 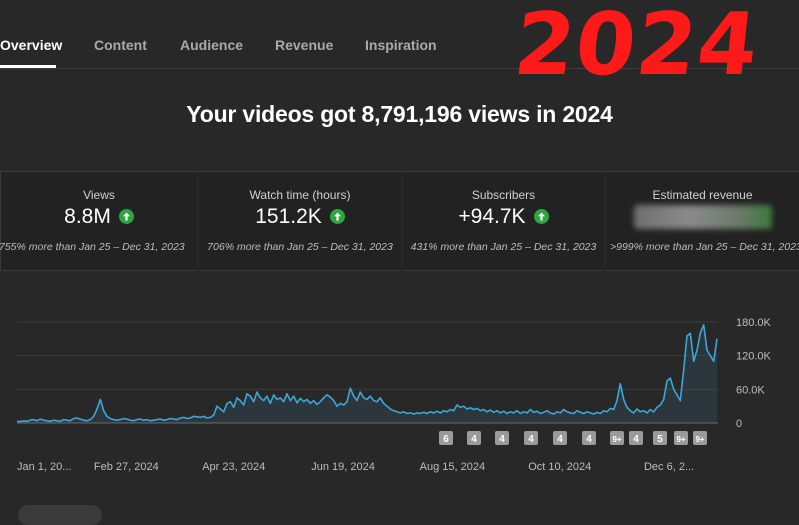 I want to click on y-tick-label: 60.0K, so click(x=750, y=390).